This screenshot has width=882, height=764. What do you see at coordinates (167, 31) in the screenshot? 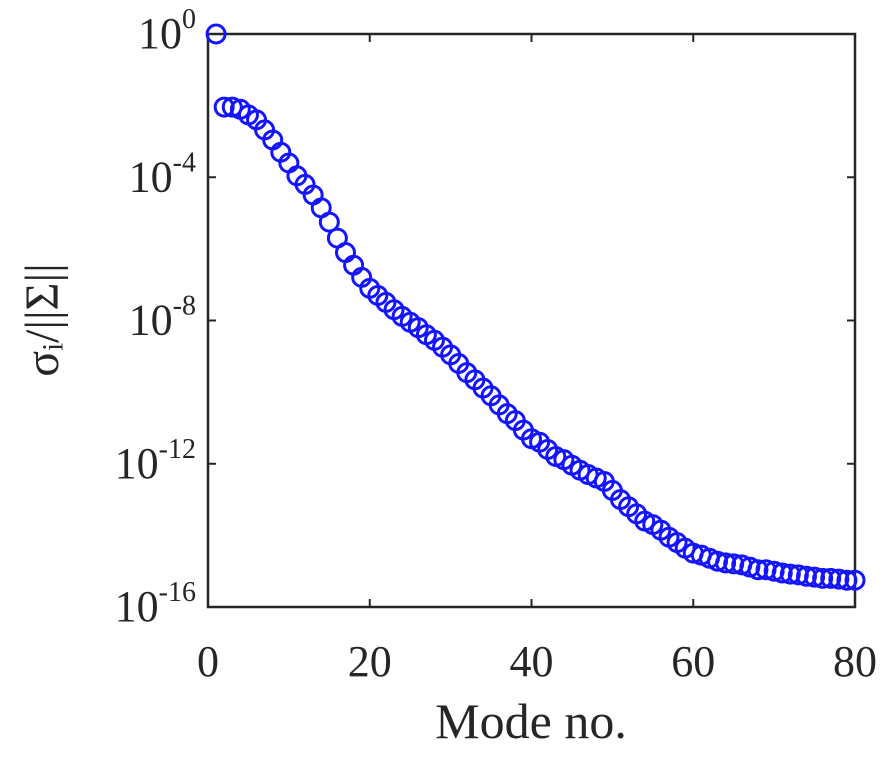
I see `y-tick-label: 10⁰` at bounding box center [167, 31].